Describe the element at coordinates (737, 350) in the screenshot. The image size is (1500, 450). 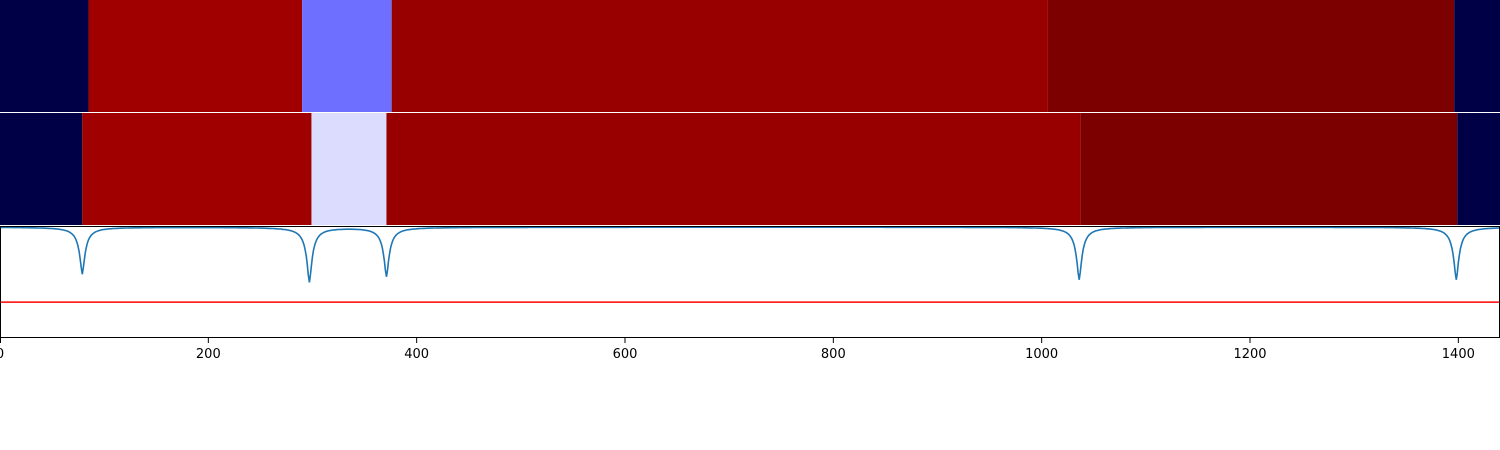
I see `x-axis: 0 200 400 600 800 1000 1200 1400` at that location.